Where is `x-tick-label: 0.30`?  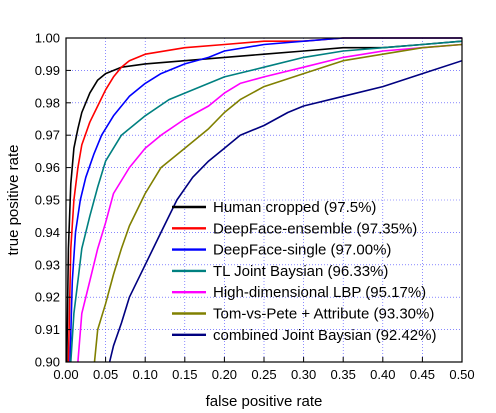
x-tick-label: 0.30 is located at coordinates (303, 374).